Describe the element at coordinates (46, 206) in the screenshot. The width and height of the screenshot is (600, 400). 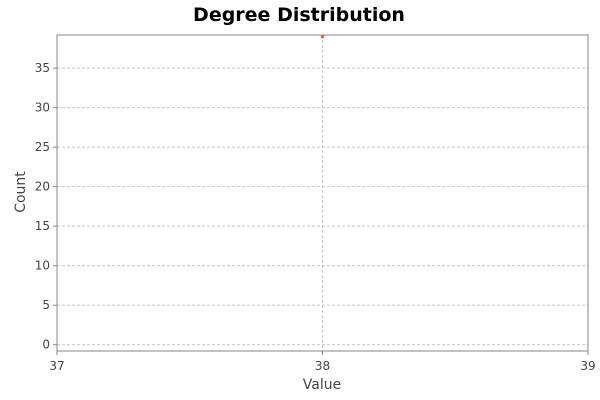
I see `y-axis-ticks: 0 5 10 15 20 25 30 35` at that location.